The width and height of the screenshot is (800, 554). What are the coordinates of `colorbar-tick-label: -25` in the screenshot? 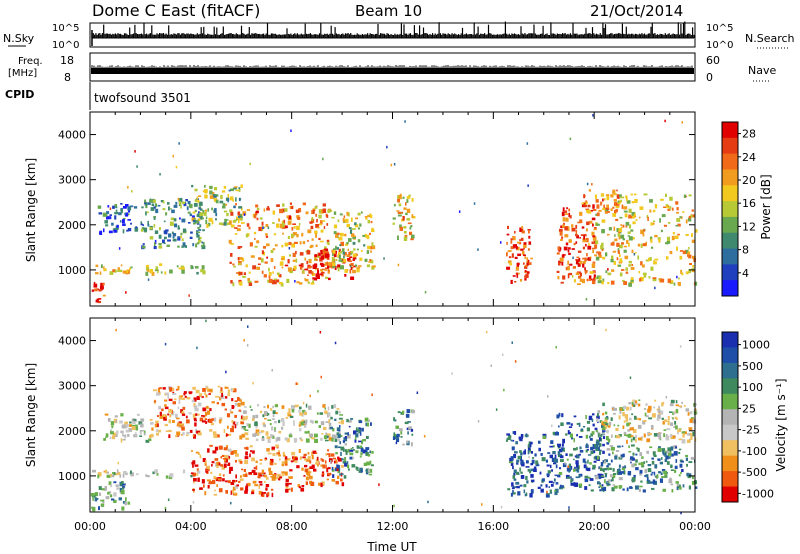 It's located at (751, 430).